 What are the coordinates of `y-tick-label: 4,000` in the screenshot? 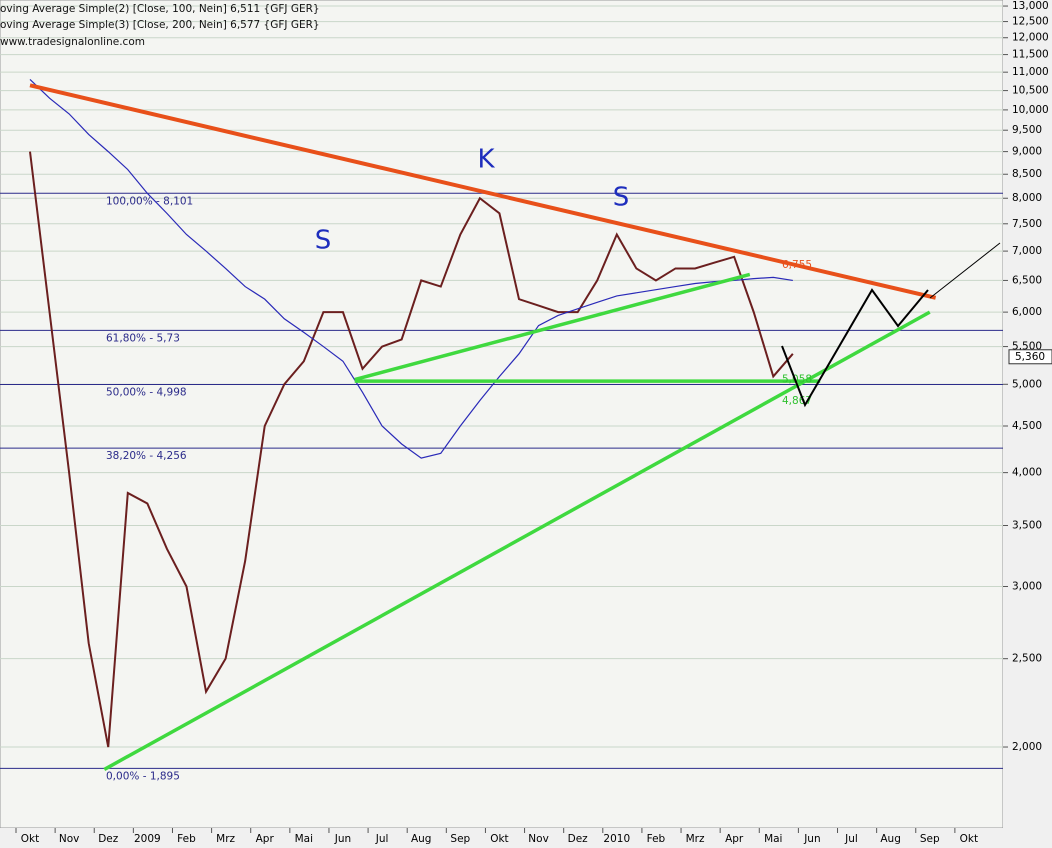 It's located at (1027, 473).